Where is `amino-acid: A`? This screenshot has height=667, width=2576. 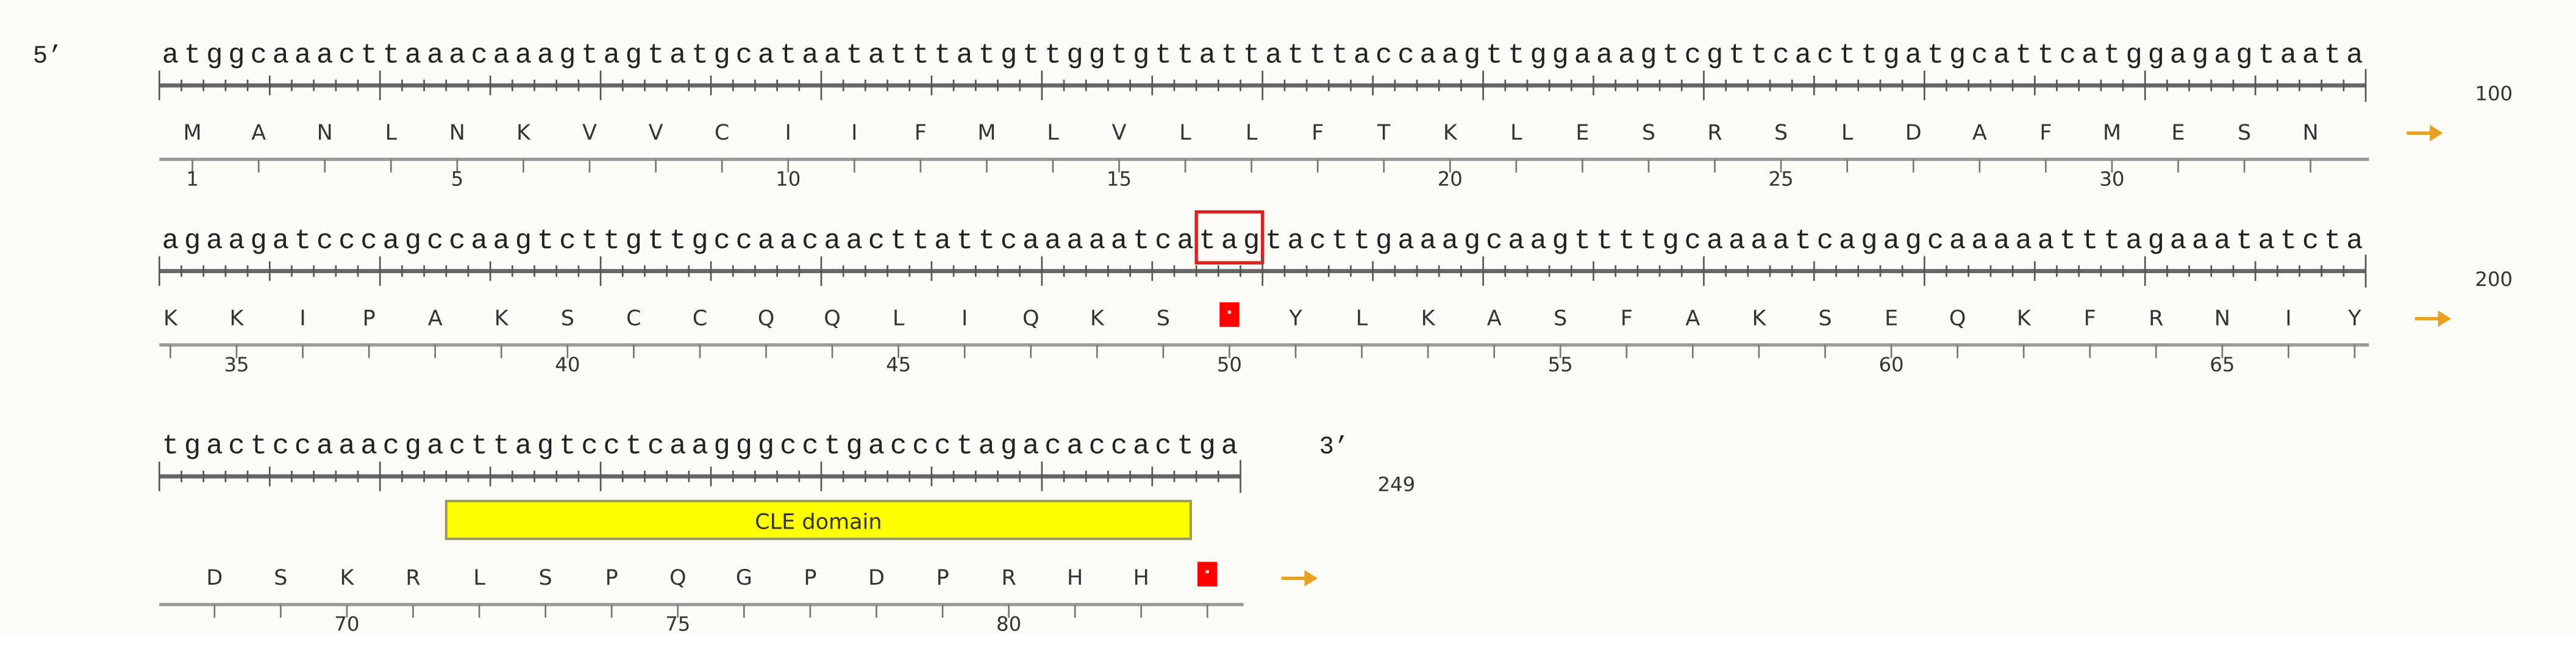
amino-acid: A is located at coordinates (1495, 318).